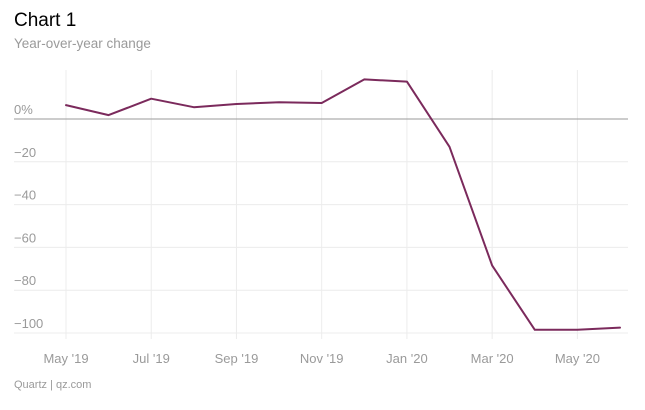 This screenshot has width=645, height=410. I want to click on chart-subtitle: Year-over-year change, so click(82, 43).